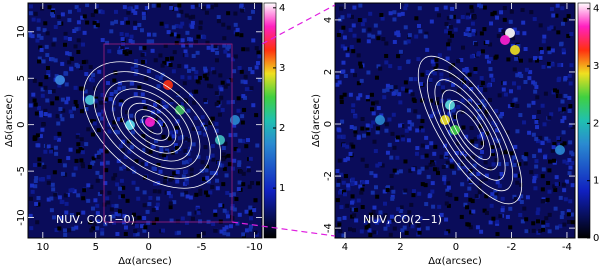 Image resolution: width=600 pixels, height=269 pixels. Describe the element at coordinates (152, 125) in the screenshot. I see `contour` at that location.